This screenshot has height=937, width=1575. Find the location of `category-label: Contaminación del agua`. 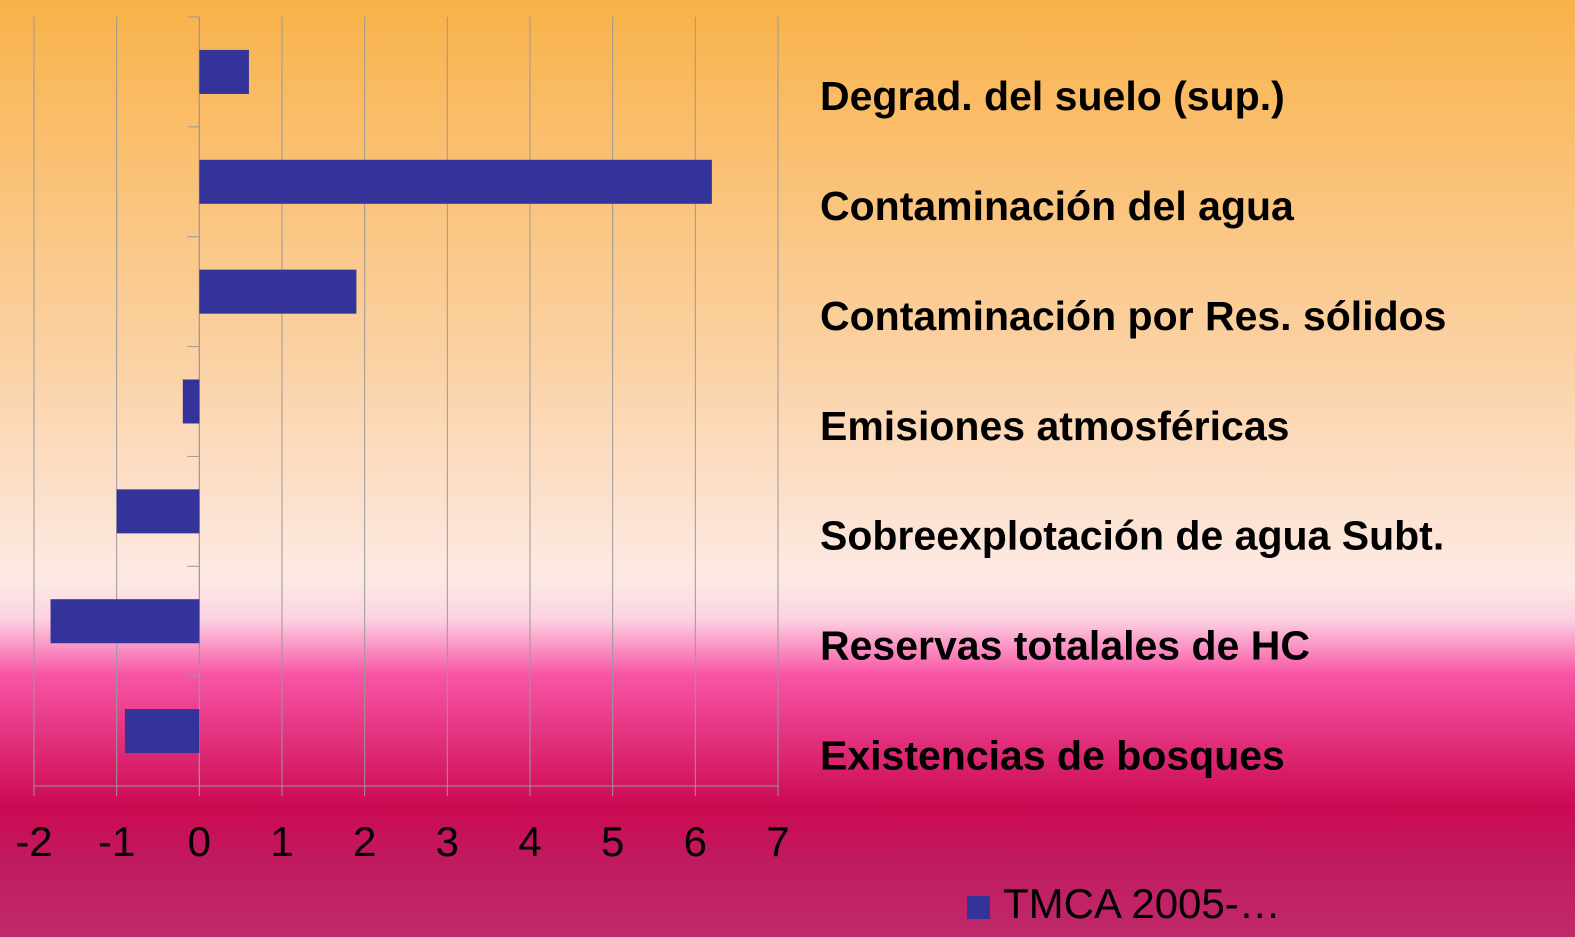

category-label: Contaminación del agua is located at coordinates (1057, 206).